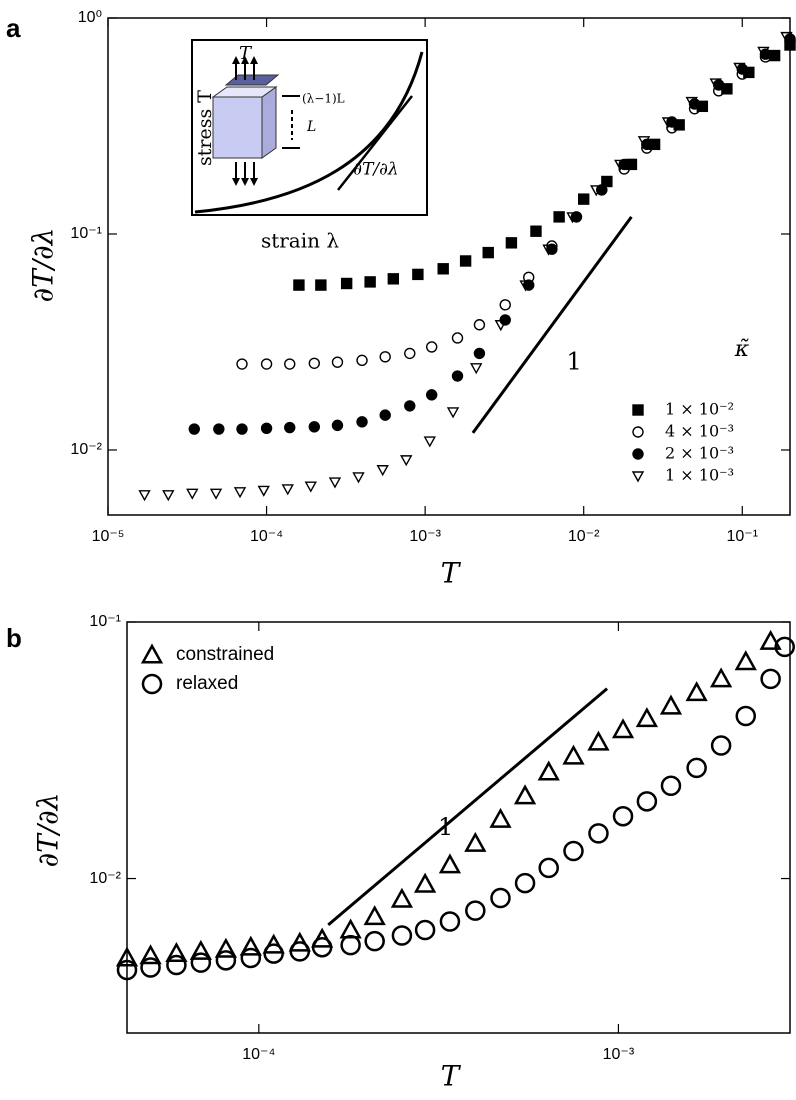  I want to click on inset-force-label: T, so click(246, 53).